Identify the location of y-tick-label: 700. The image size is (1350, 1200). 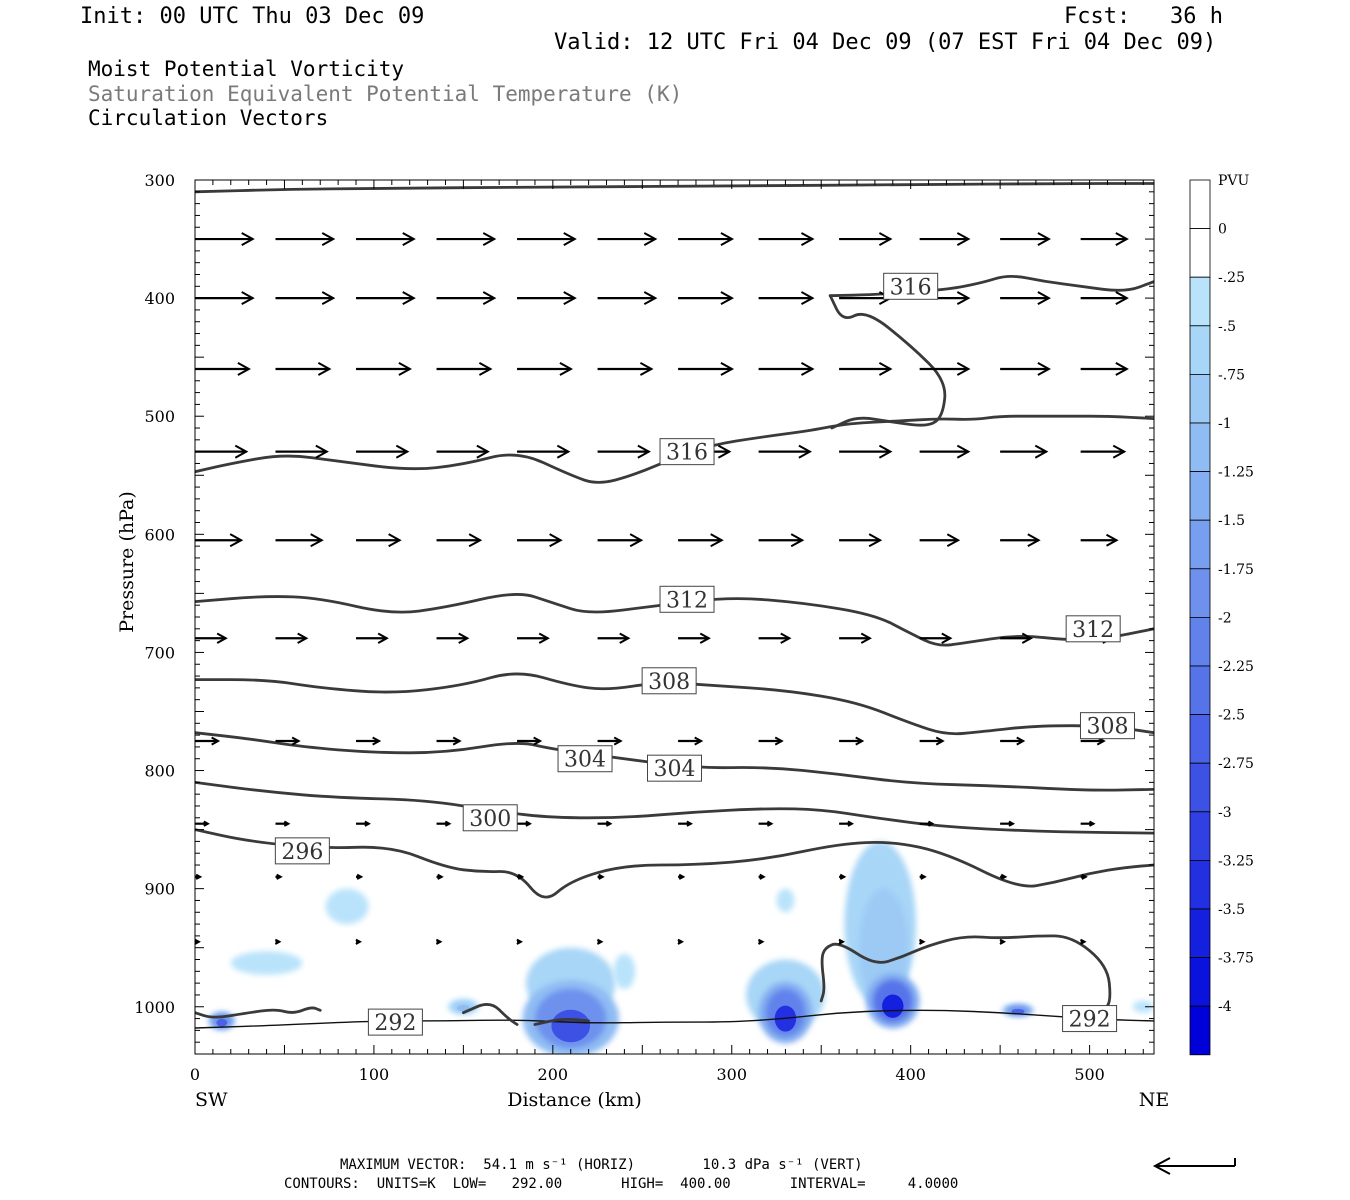
(159, 652).